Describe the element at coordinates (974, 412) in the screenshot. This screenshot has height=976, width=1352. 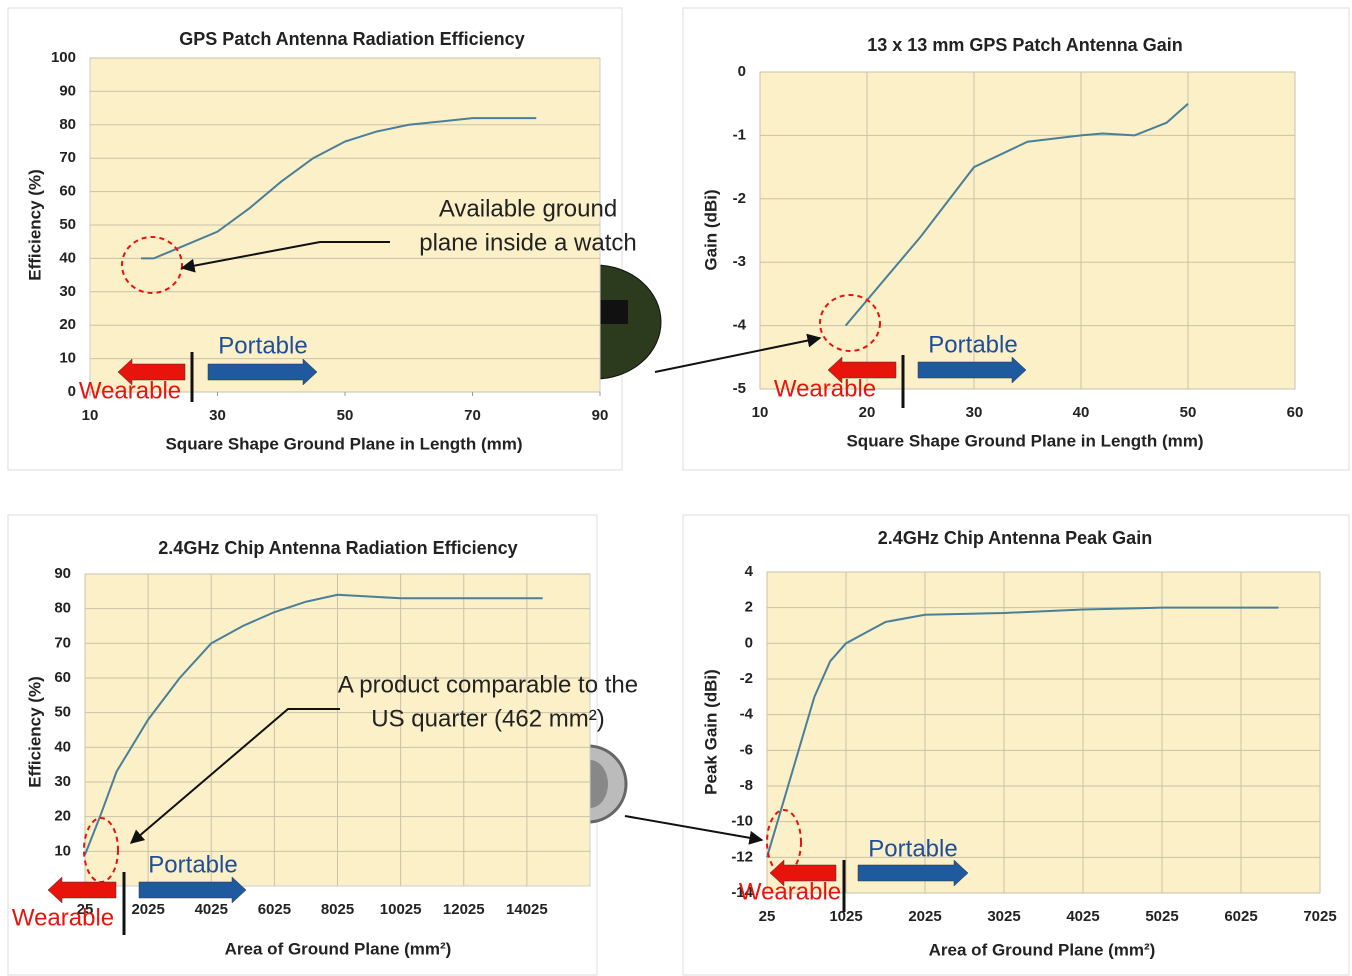
I see `x-tick-label: 30` at that location.